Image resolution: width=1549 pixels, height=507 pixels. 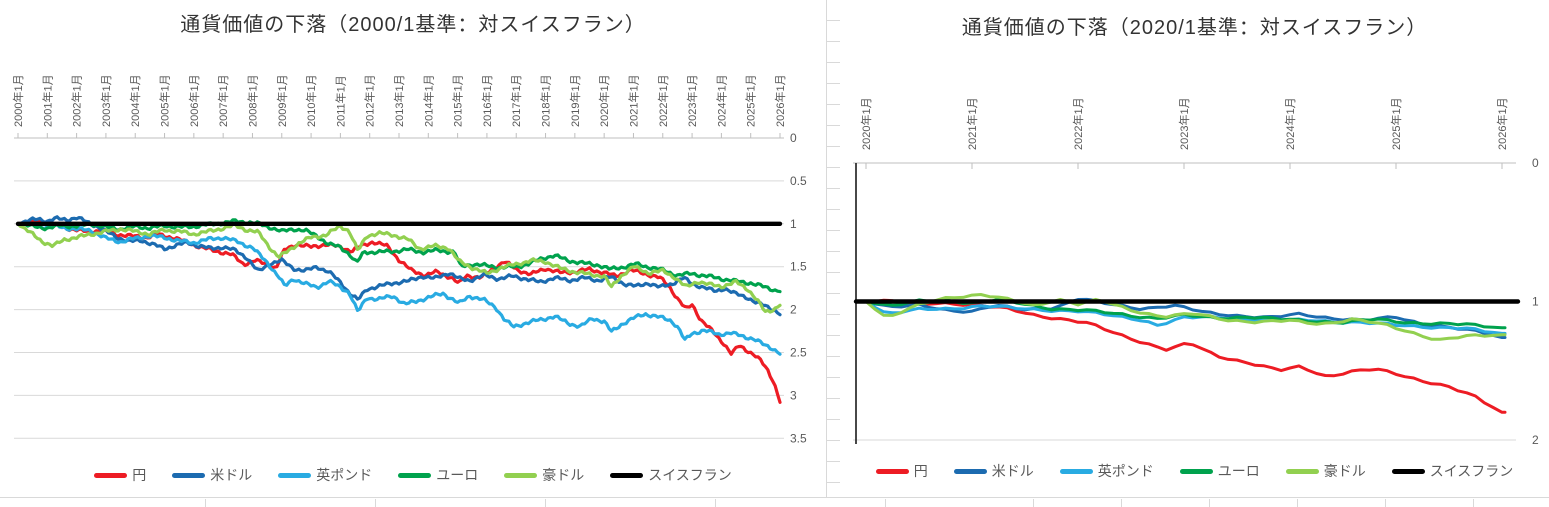 I want to click on x-tick-label: 2002年1月, so click(x=77, y=100).